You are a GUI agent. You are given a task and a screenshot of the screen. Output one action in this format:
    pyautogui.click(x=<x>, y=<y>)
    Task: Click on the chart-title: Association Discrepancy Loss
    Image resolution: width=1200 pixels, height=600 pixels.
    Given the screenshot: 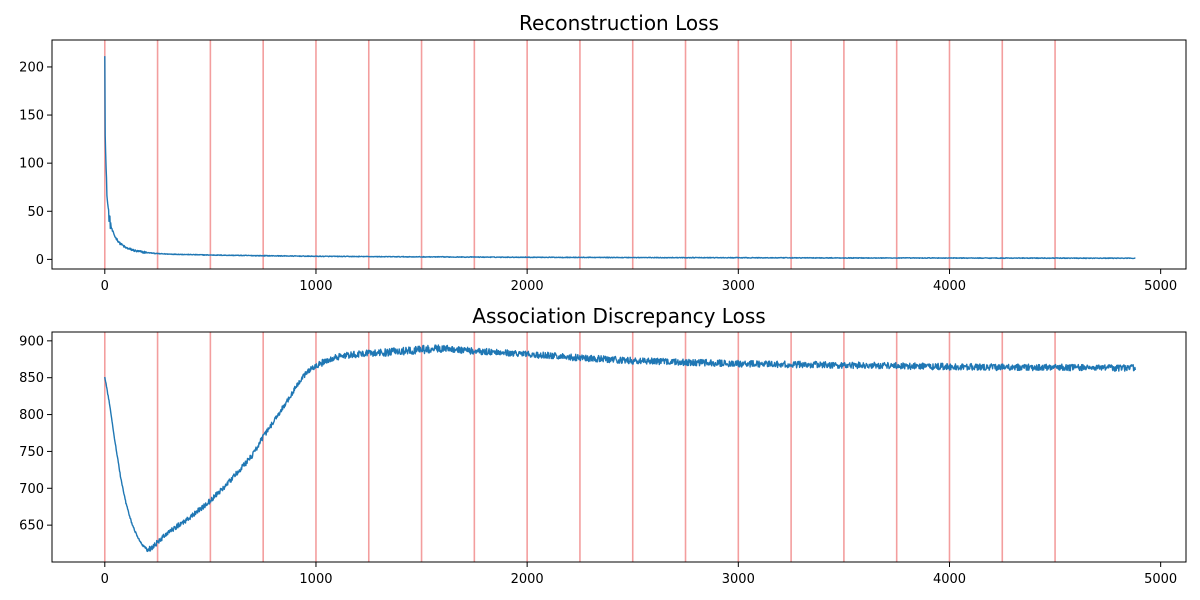 What is the action you would take?
    pyautogui.click(x=618, y=316)
    